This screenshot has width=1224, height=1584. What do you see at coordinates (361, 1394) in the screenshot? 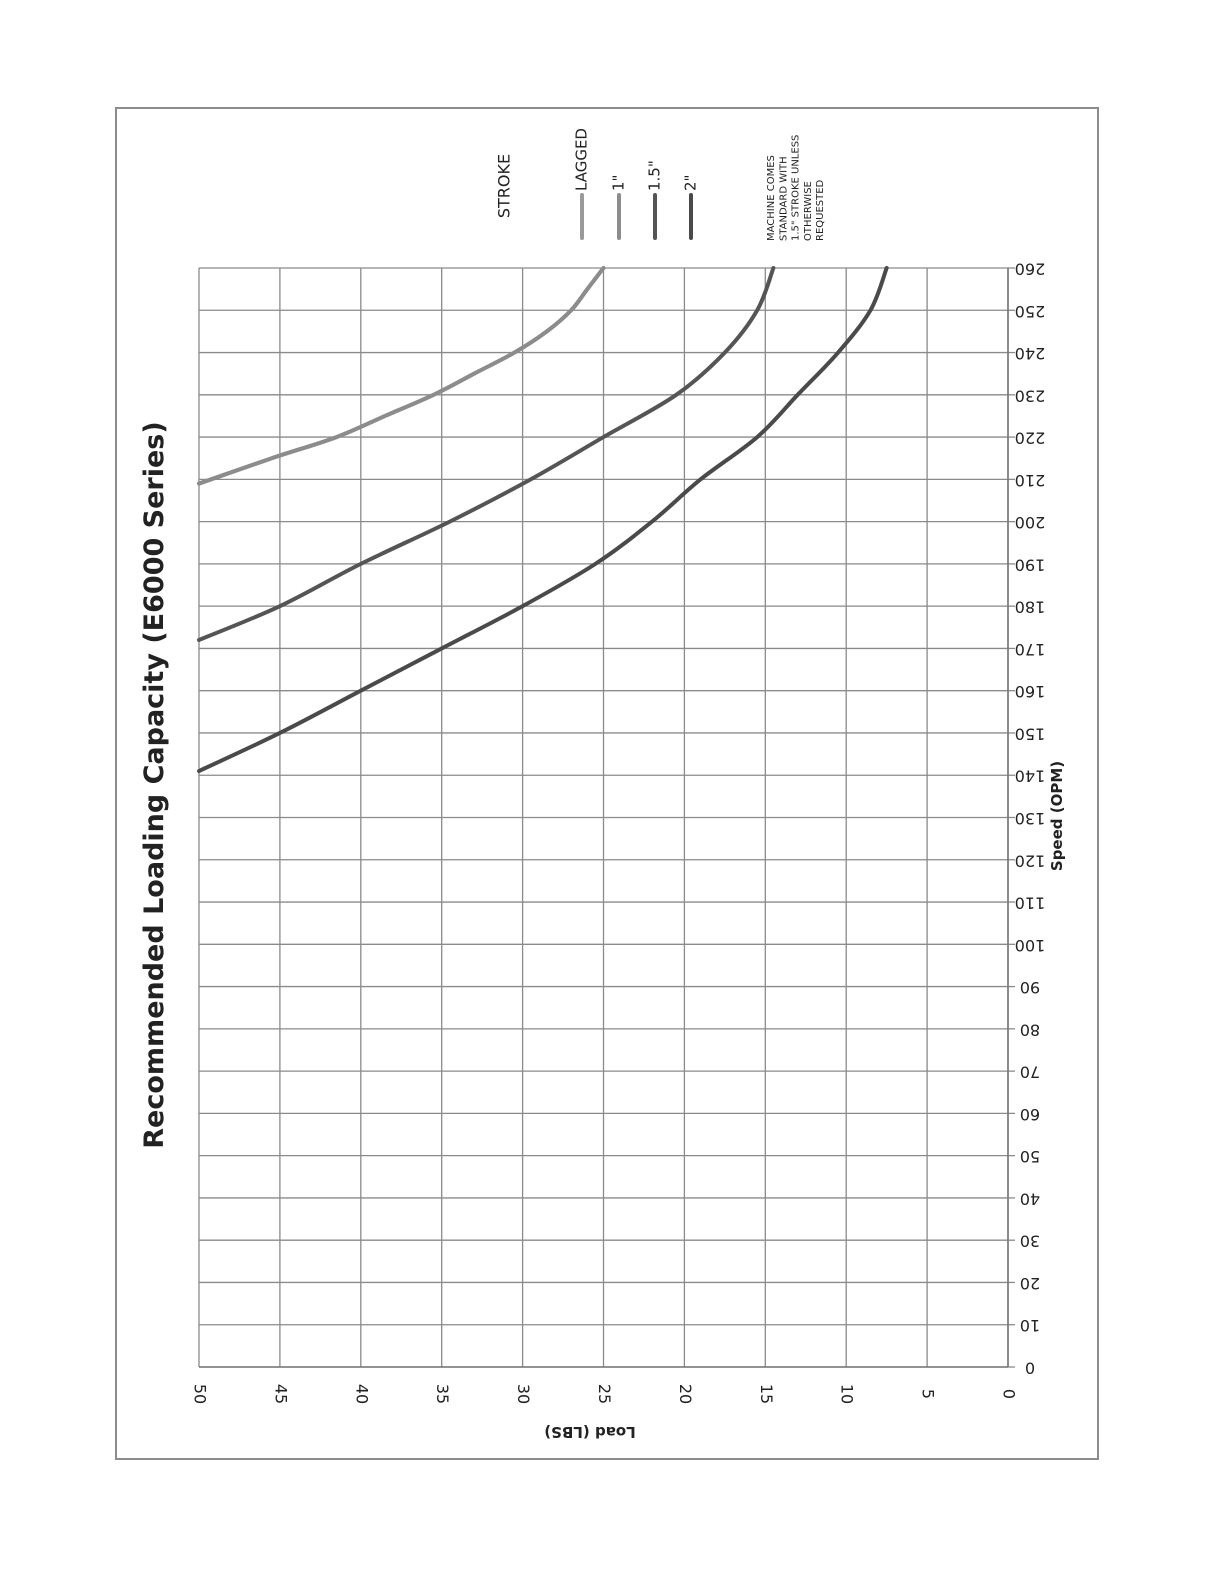
I see `y-tick-label: 40` at bounding box center [361, 1394].